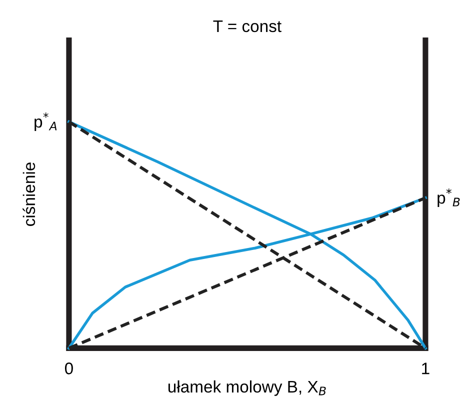 This screenshot has width=466, height=403. Describe the element at coordinates (426, 368) in the screenshot. I see `x-tick-label: 1` at that location.